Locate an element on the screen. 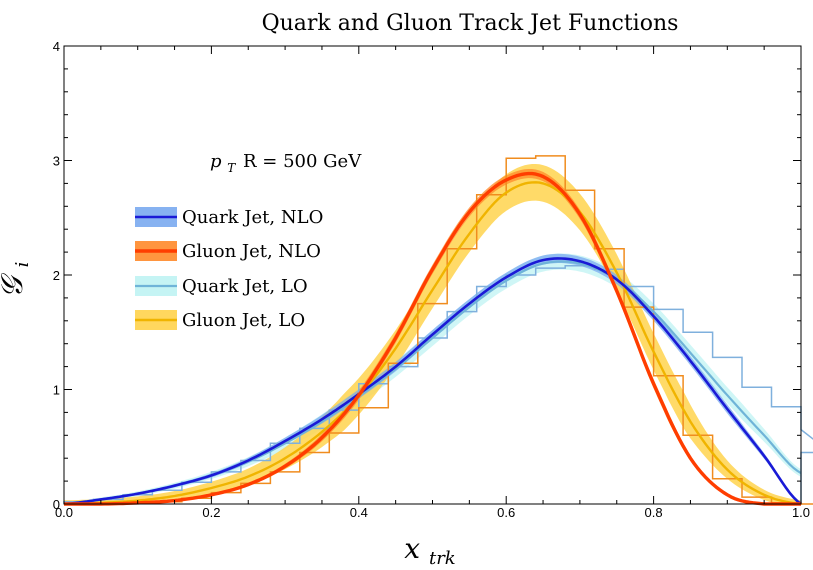 This screenshot has height=570, width=813. chart-title: Quark and Gluon Track Jet Functions is located at coordinates (470, 23).